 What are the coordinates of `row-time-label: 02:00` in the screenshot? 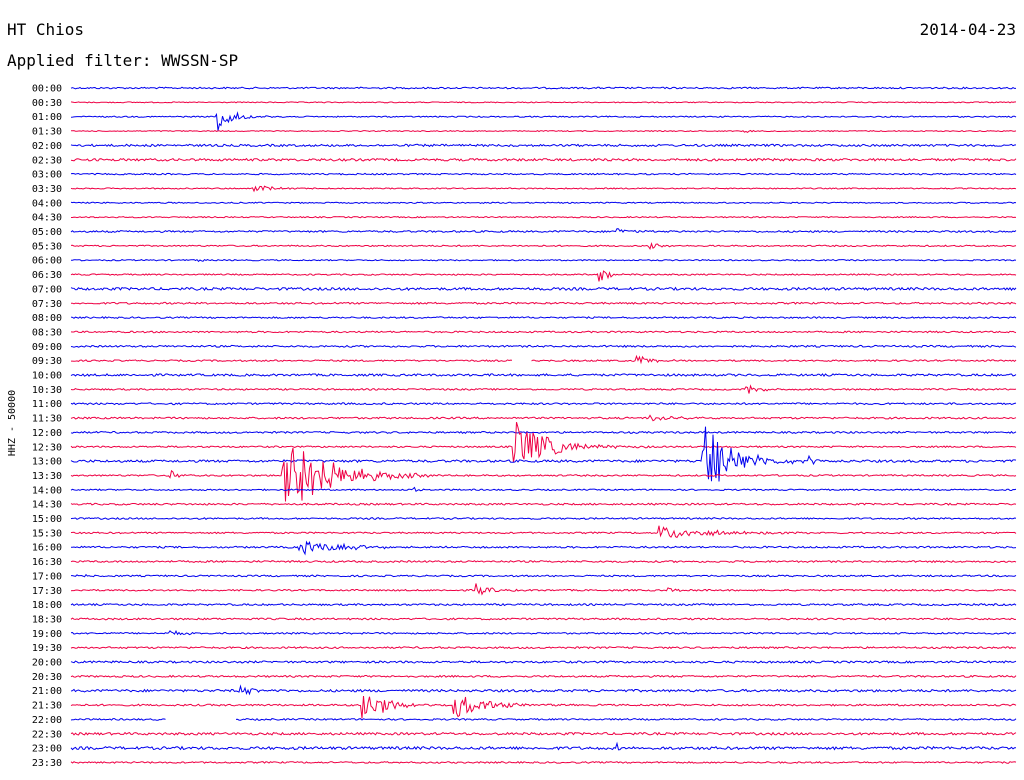 It's located at (47, 146).